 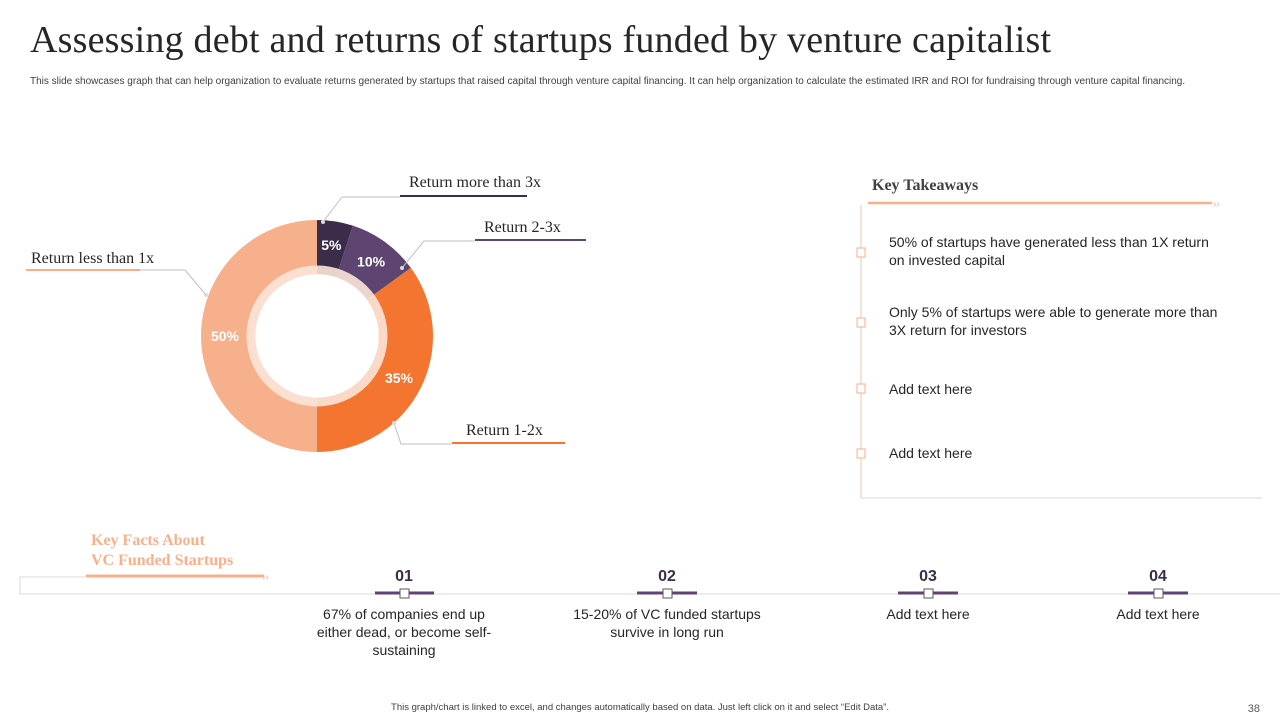 I want to click on donut-value-label: 50%, so click(x=225, y=336).